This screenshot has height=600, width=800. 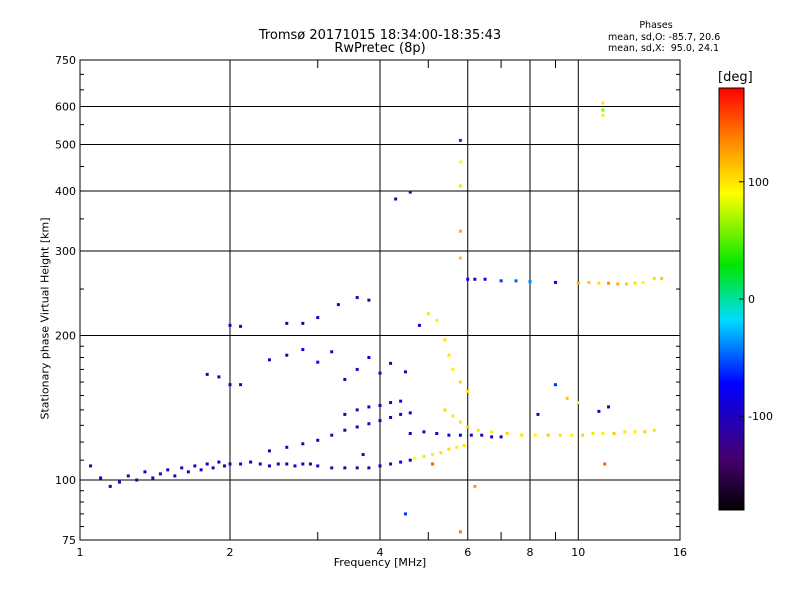 I want to click on y-tick-label: 300, so click(x=65, y=251).